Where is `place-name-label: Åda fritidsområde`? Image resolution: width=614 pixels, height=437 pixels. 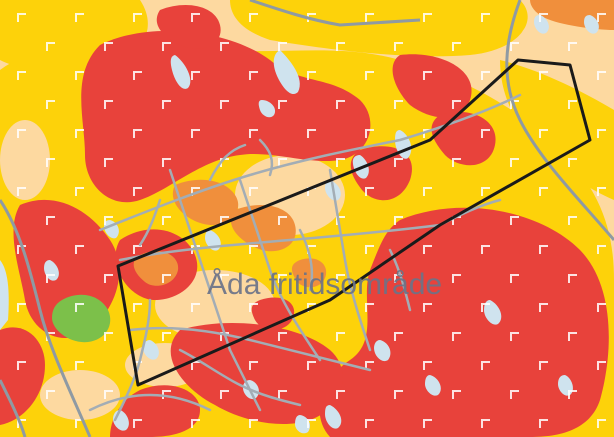 place-name-label: Åda fritidsområde is located at coordinates (324, 284).